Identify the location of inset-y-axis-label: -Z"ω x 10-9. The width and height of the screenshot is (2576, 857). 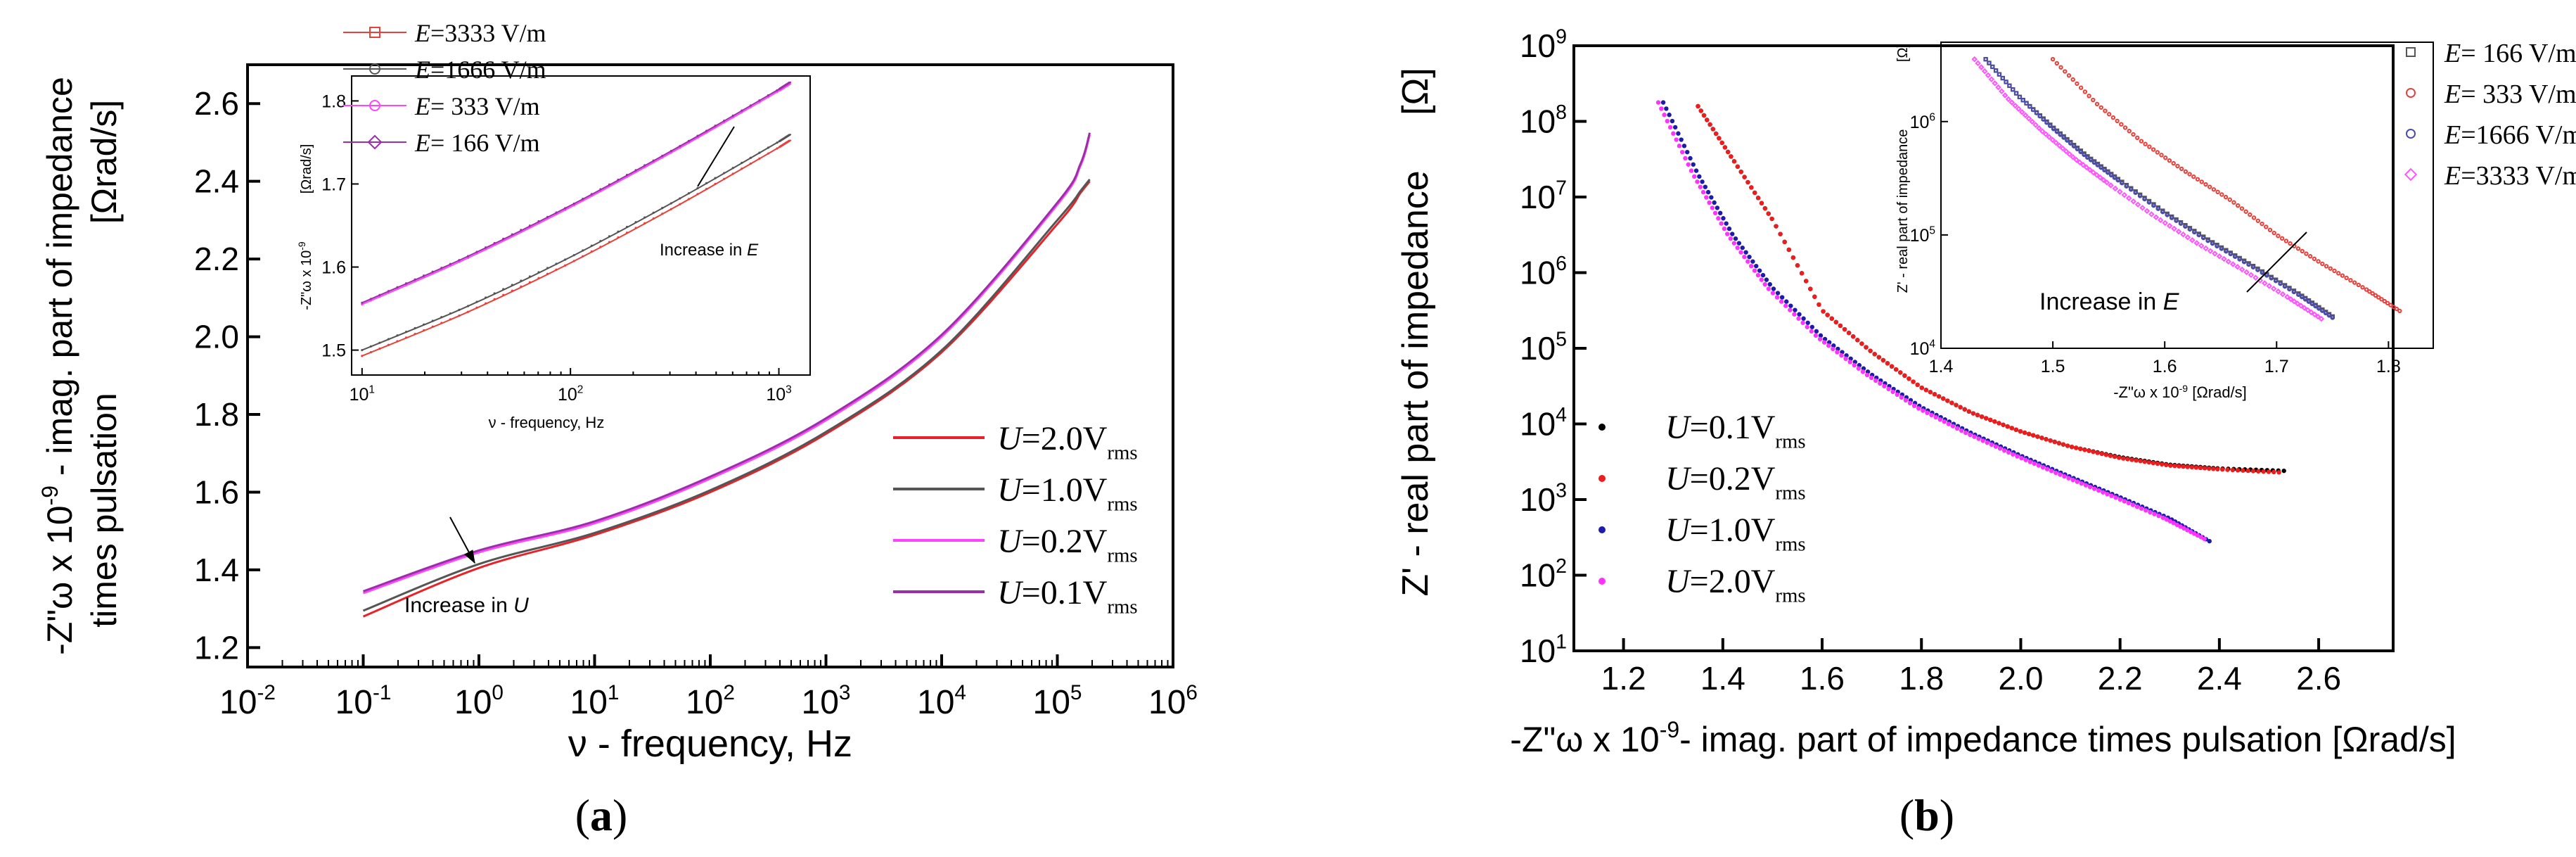
(305, 275).